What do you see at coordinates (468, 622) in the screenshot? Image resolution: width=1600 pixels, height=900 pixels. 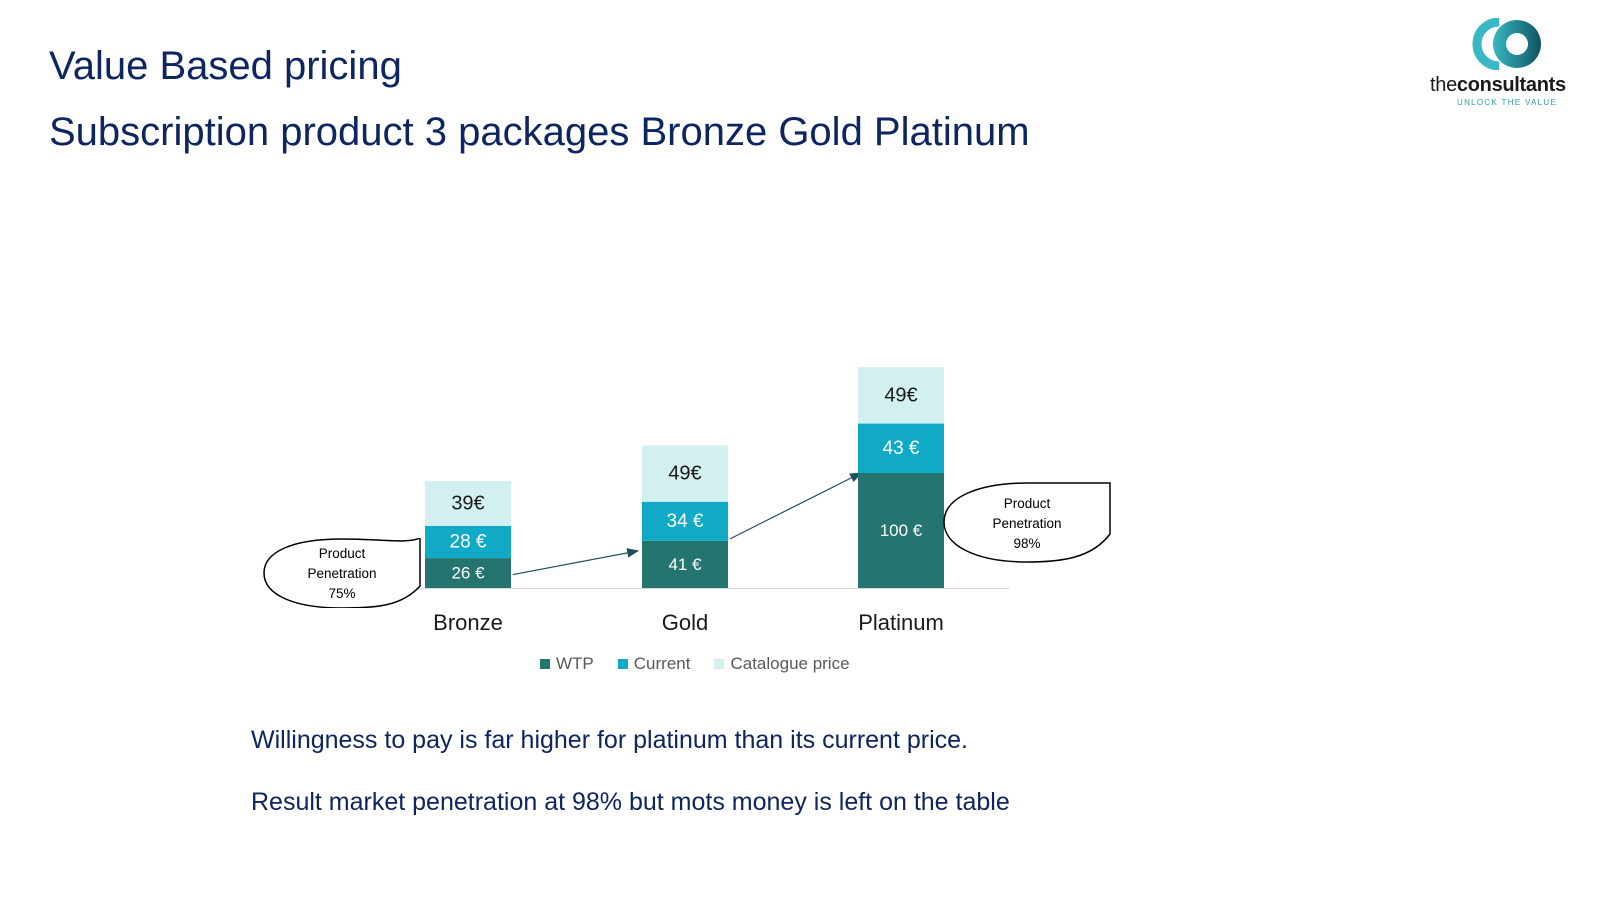 I see `category-label-bronze: Bronze` at bounding box center [468, 622].